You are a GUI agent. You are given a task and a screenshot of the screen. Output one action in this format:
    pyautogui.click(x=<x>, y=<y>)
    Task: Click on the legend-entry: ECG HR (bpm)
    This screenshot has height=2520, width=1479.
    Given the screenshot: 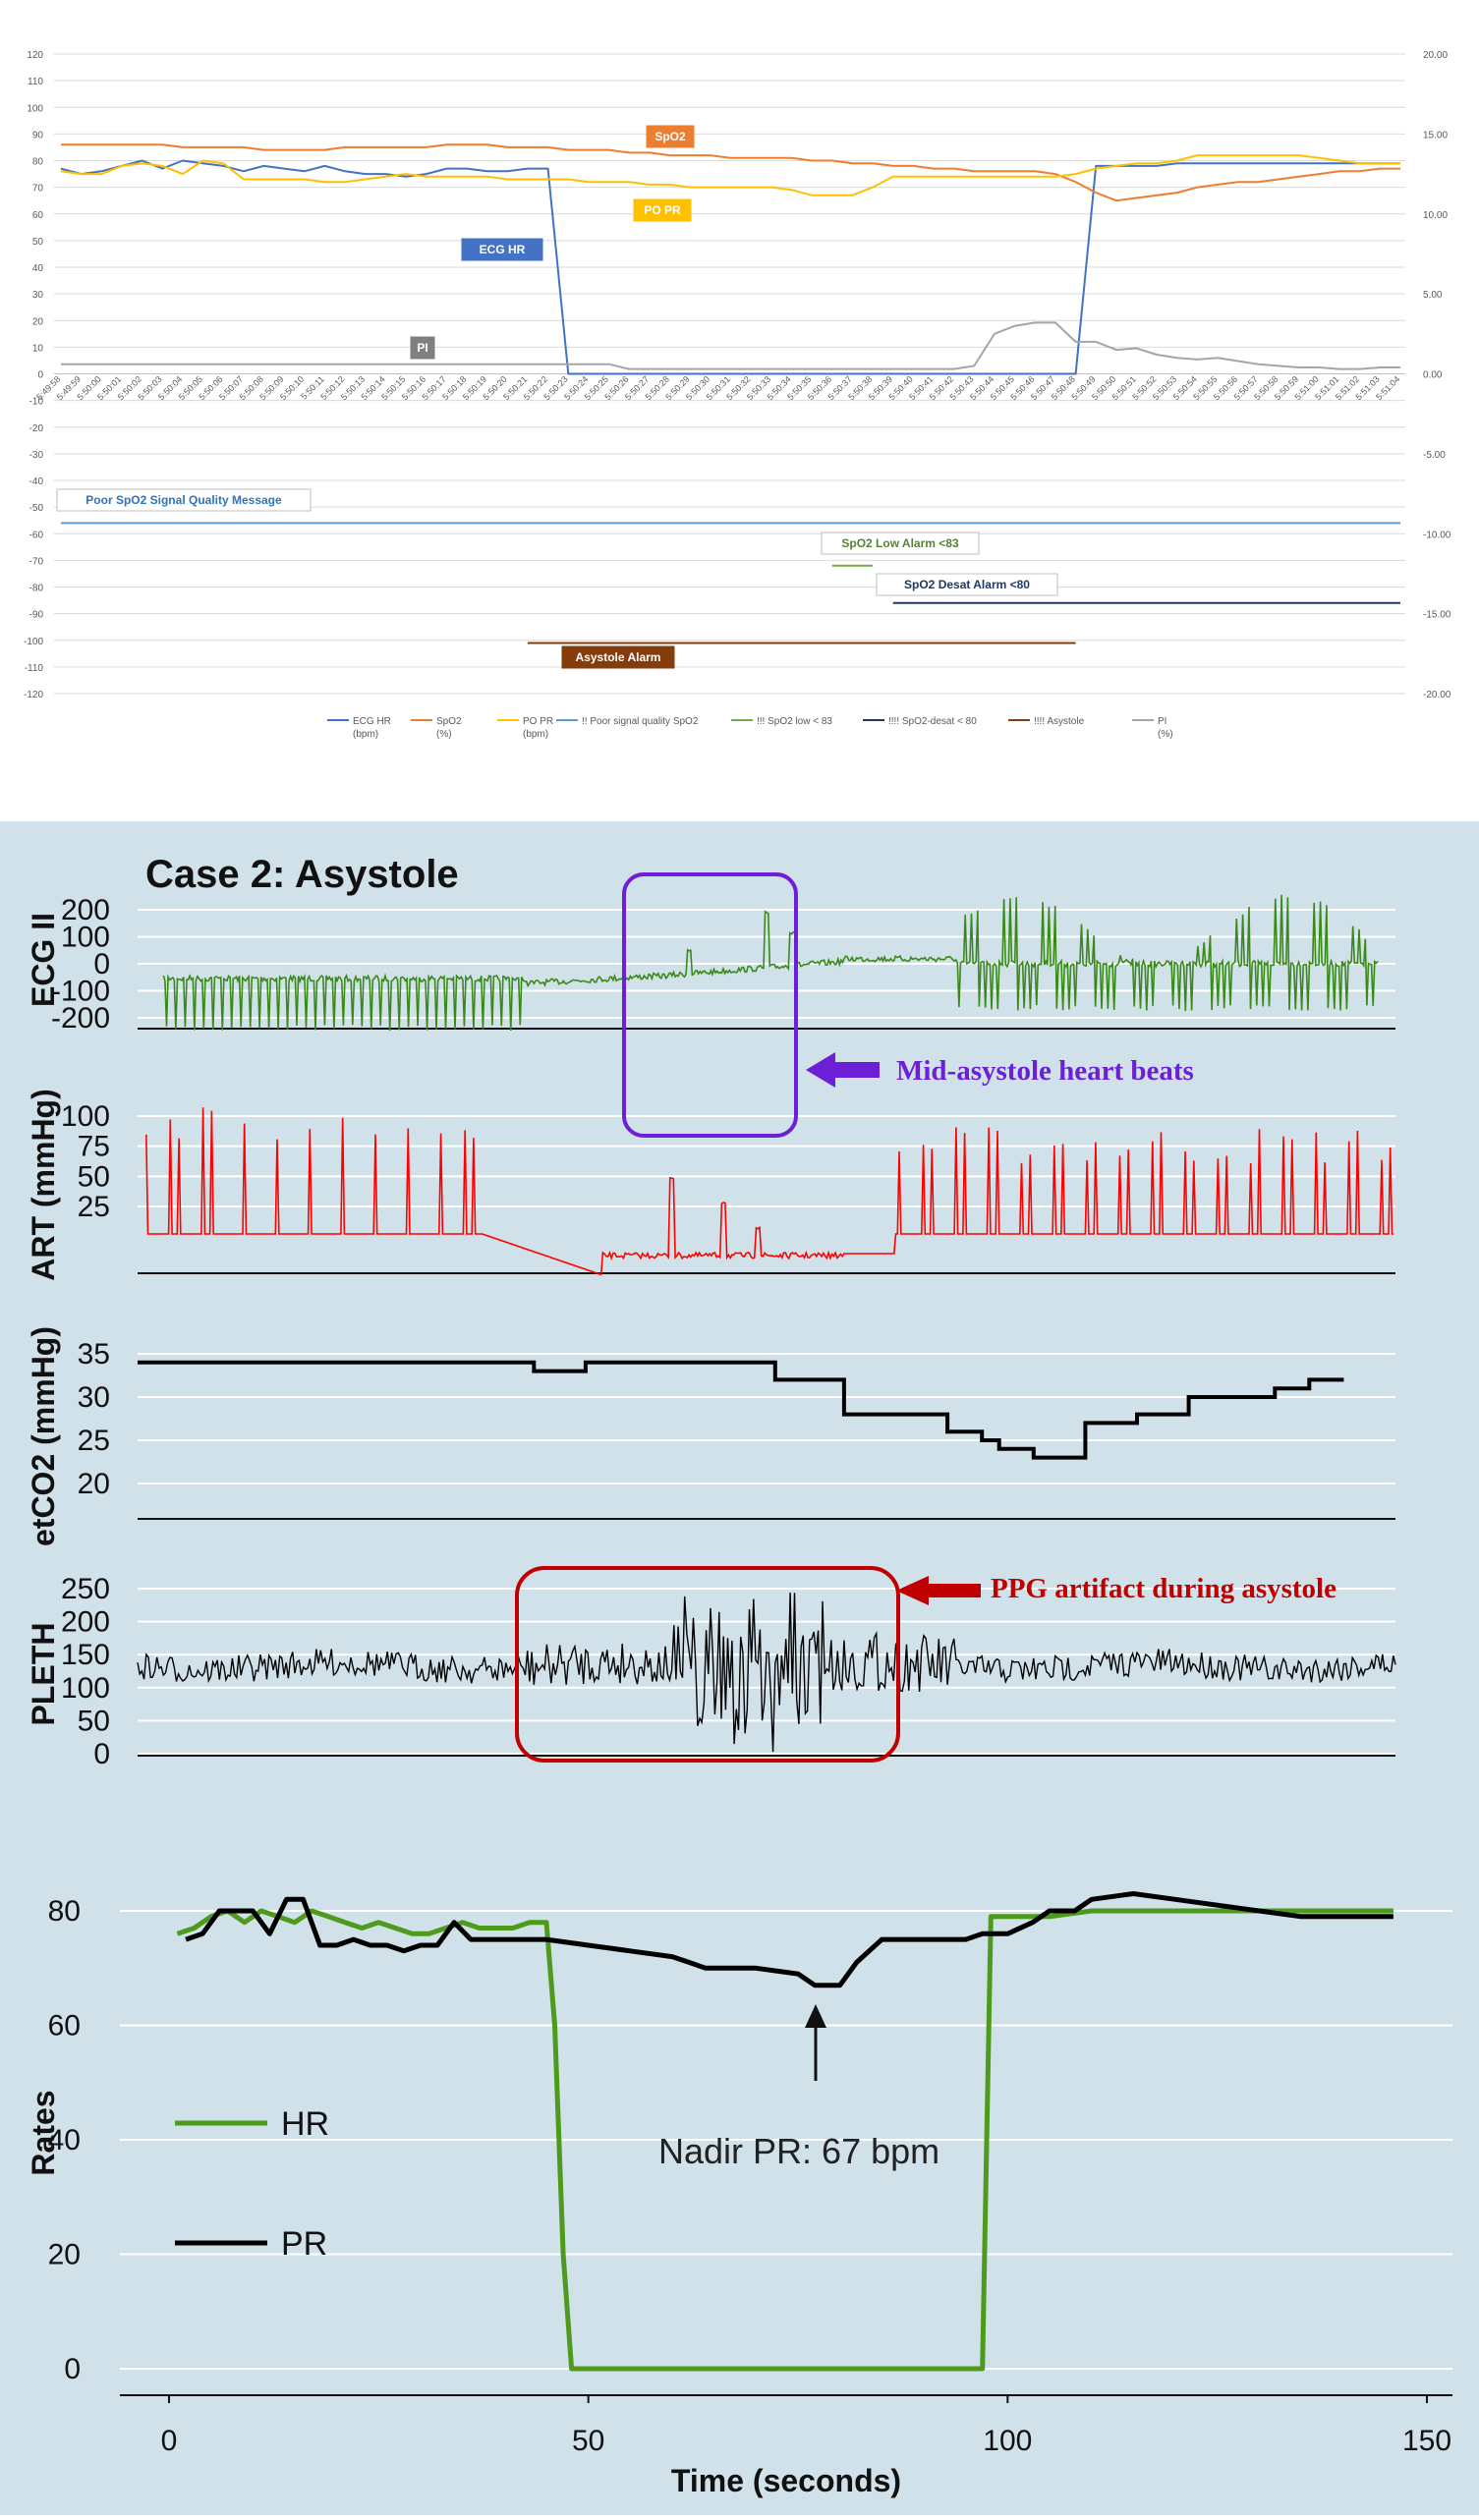 What is the action you would take?
    pyautogui.click(x=359, y=728)
    